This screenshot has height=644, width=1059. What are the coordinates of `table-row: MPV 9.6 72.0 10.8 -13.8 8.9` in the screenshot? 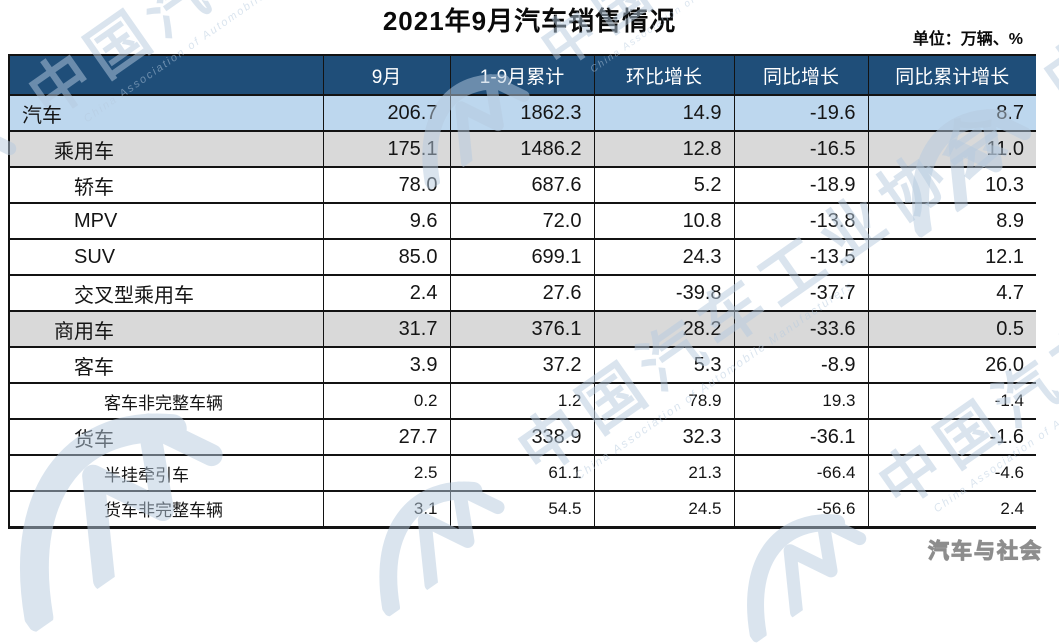 It's located at (522, 221).